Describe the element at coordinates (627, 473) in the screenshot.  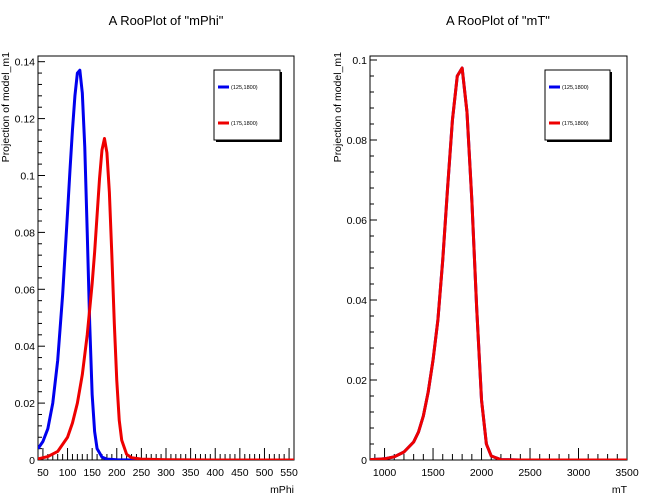
I see `x-tick-label: 3500` at that location.